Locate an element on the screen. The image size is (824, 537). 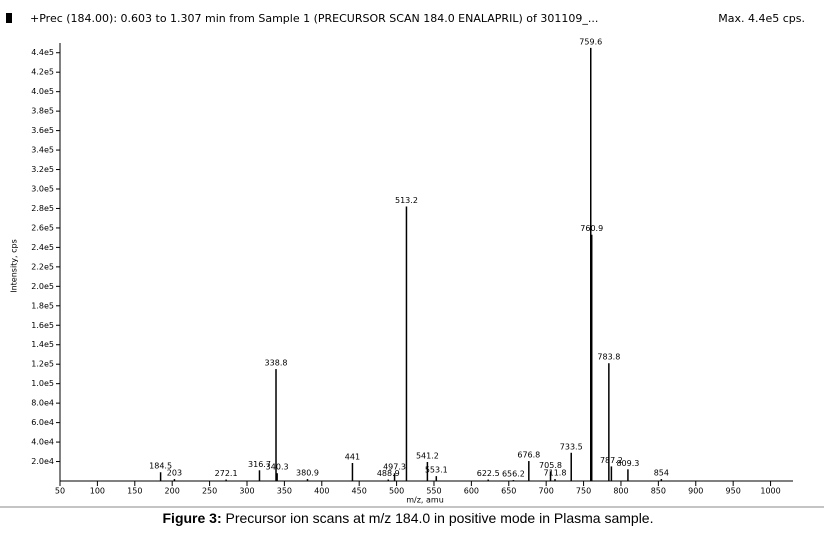
peak-label: 622.5 is located at coordinates (488, 473).